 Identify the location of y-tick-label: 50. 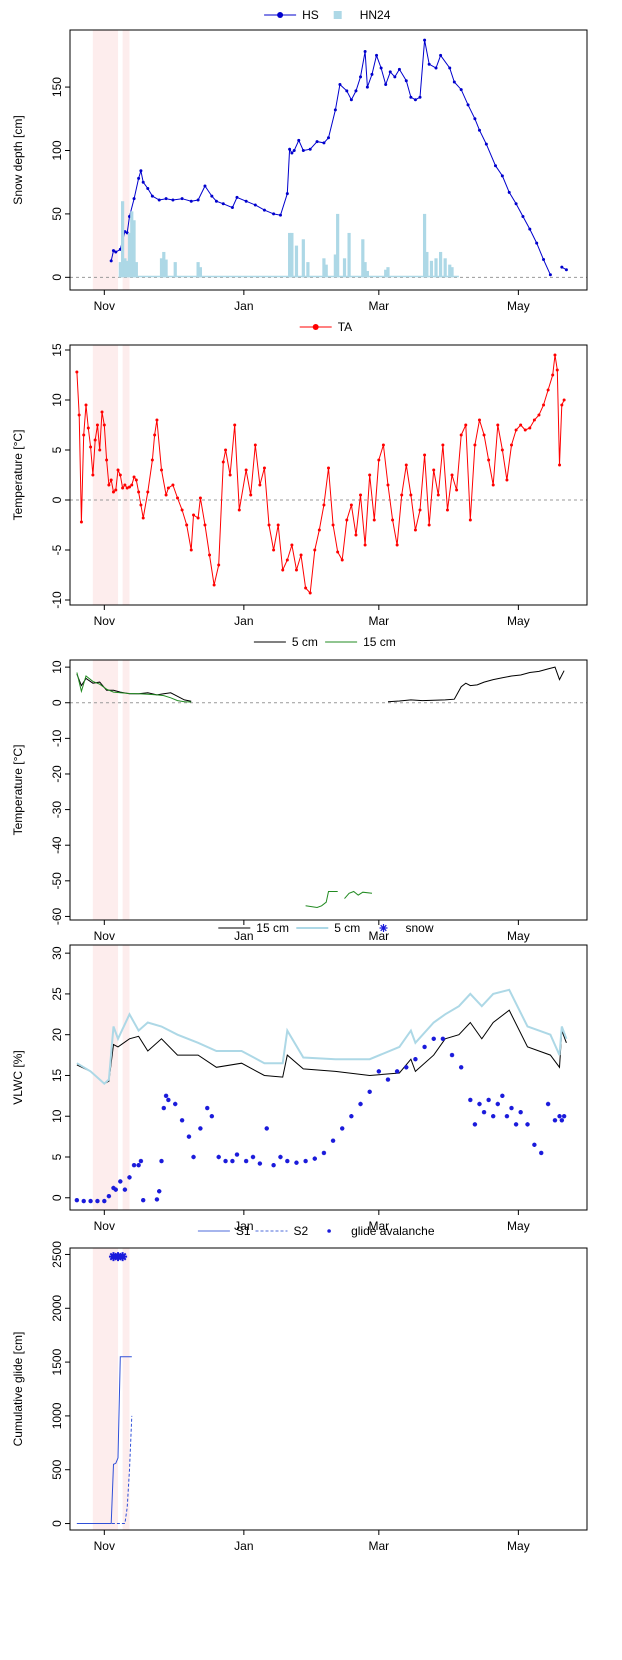
(57, 214).